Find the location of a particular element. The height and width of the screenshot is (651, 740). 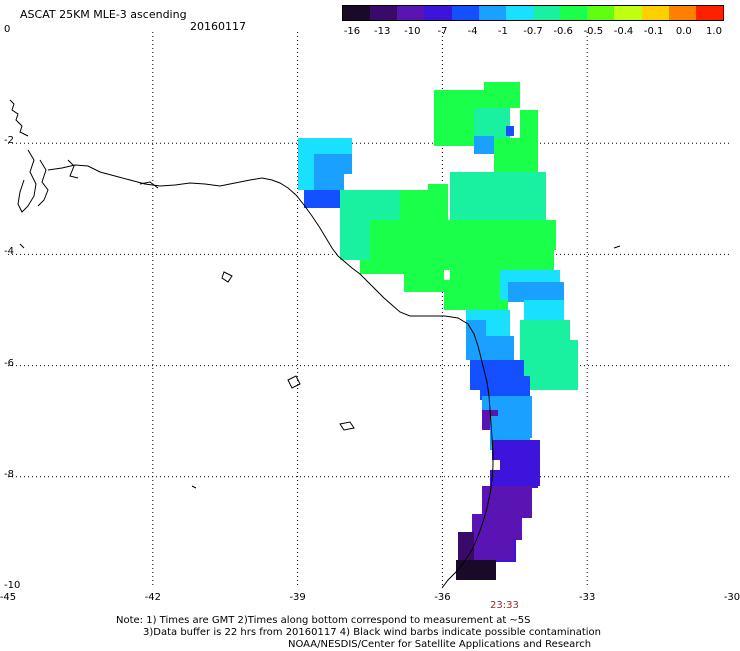

colorbar is located at coordinates (533, 13).